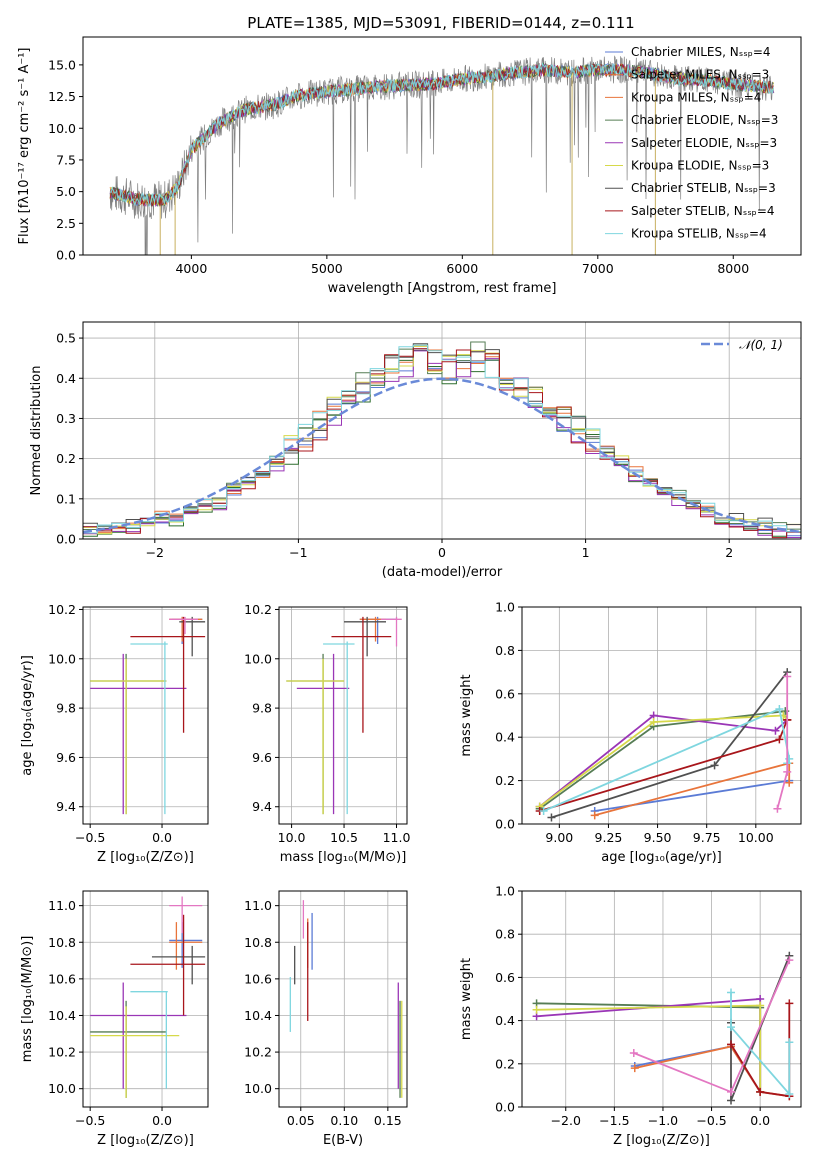 The image size is (819, 1170). What do you see at coordinates (505, 934) in the screenshot?
I see `y-tick-label: 0.8` at bounding box center [505, 934].